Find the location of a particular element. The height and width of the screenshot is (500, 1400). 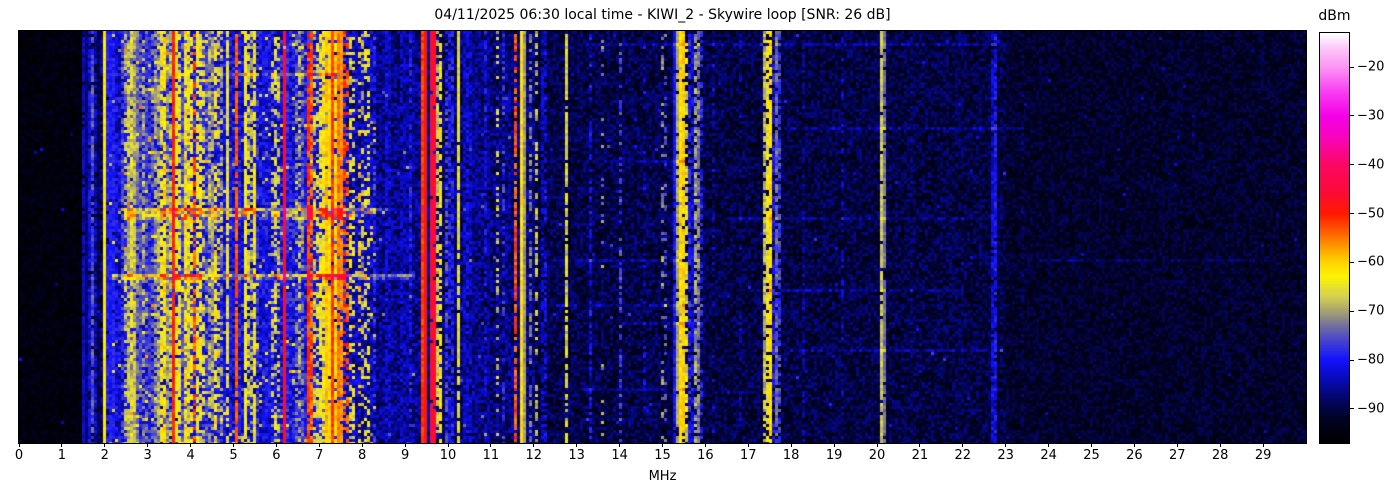

x-tick-label: 23 is located at coordinates (1005, 455).